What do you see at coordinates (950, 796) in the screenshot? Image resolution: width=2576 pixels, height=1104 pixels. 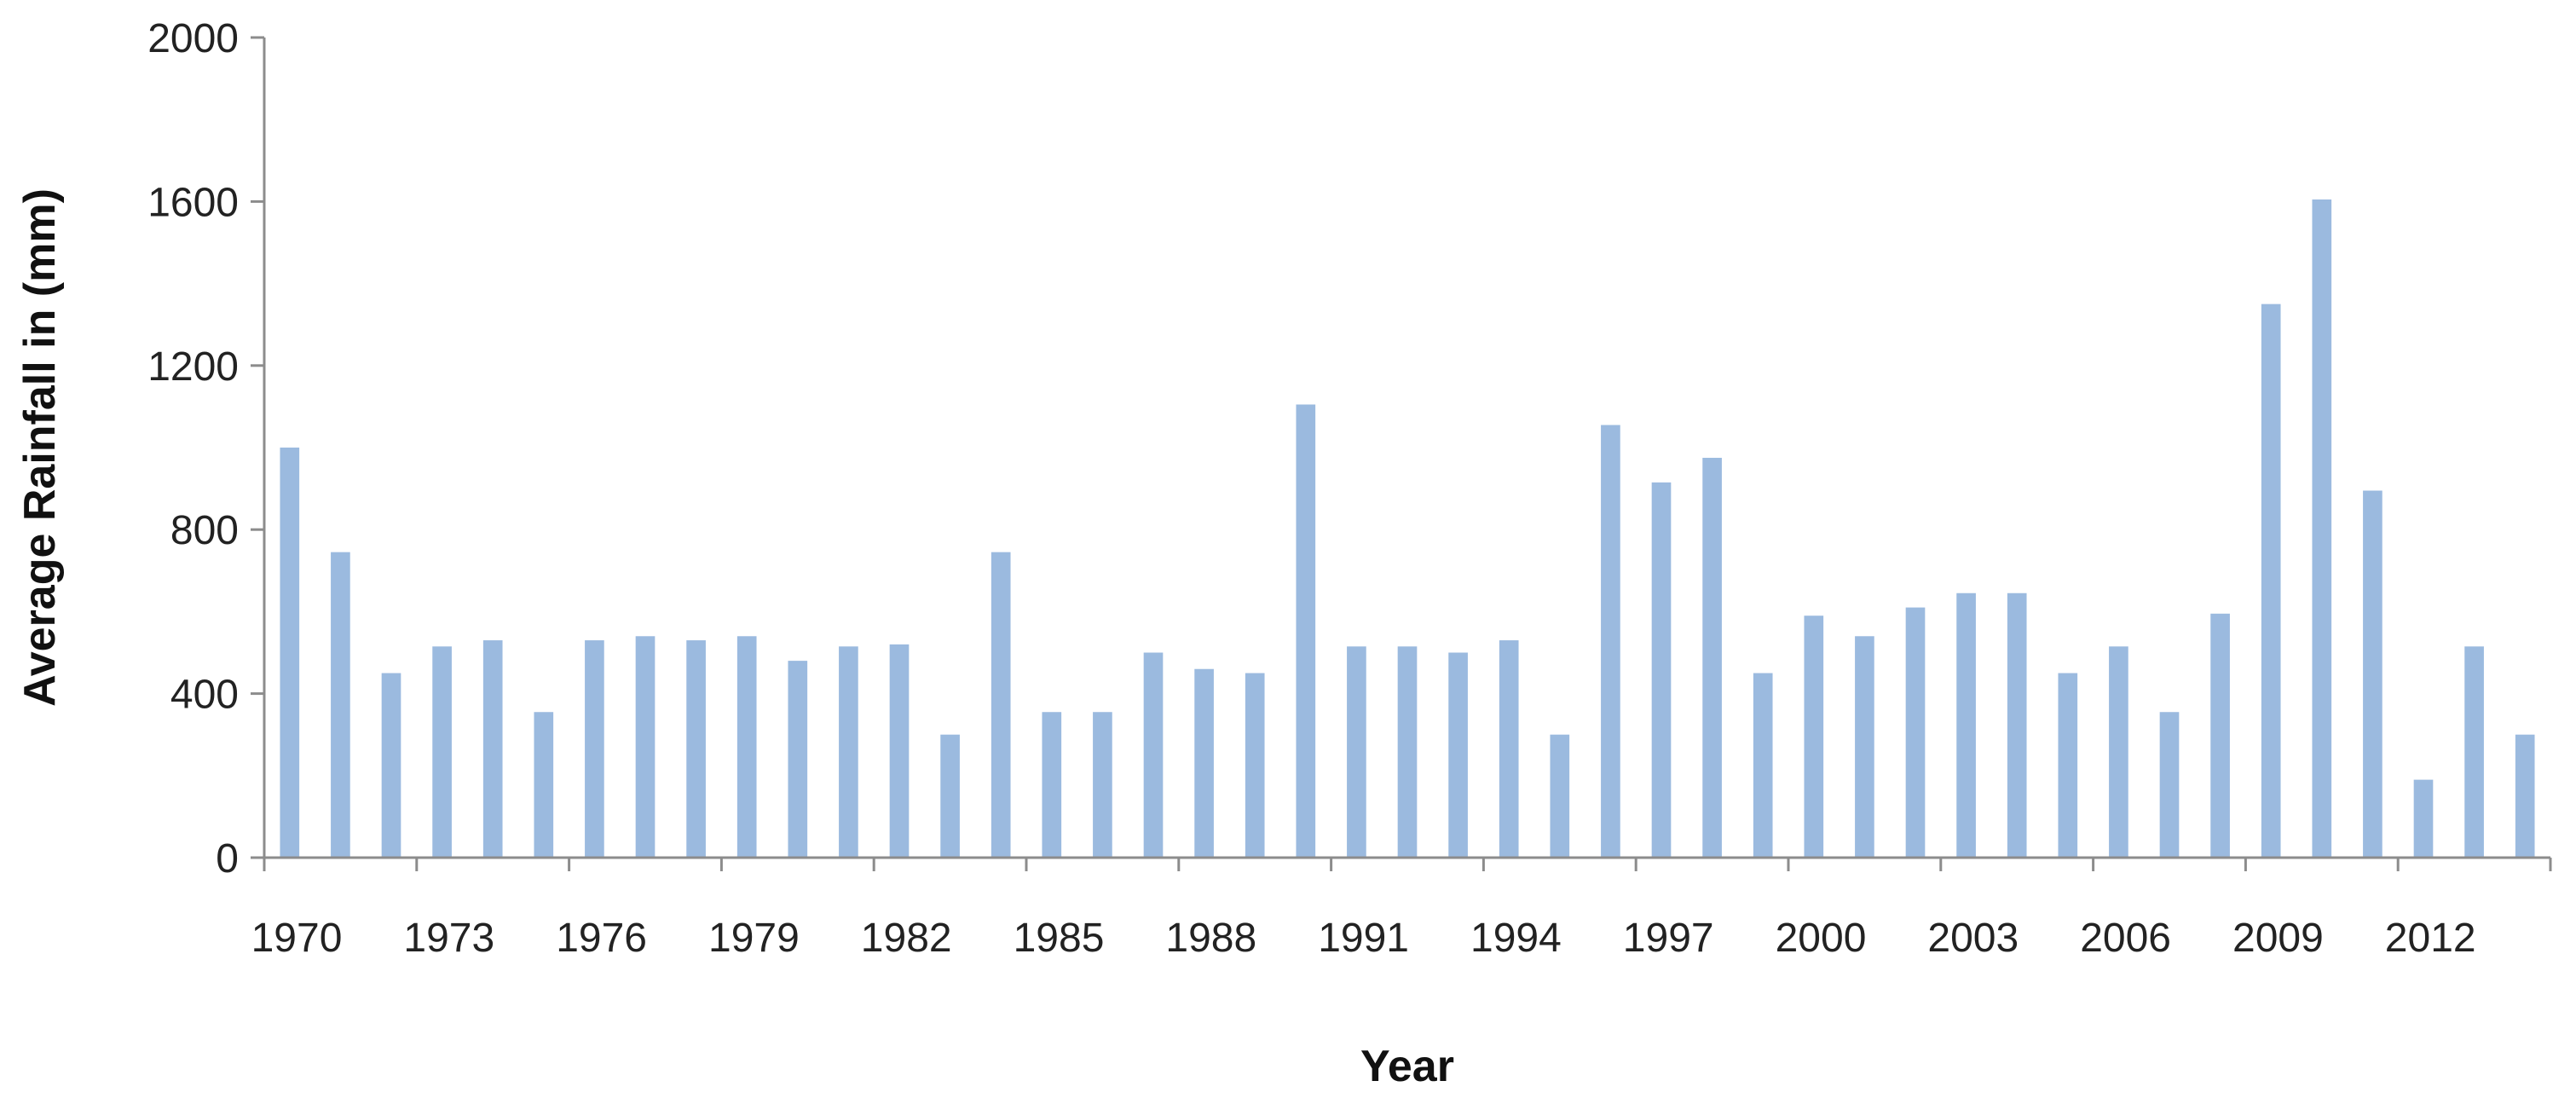 I see `bar-1983` at bounding box center [950, 796].